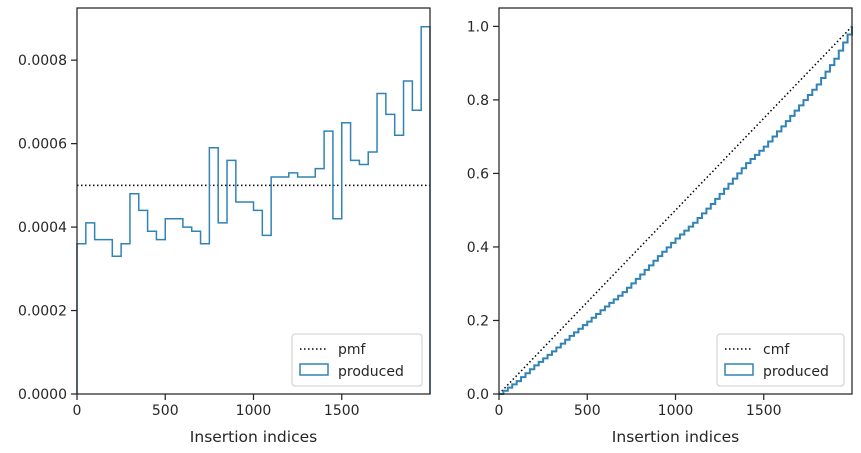 The width and height of the screenshot is (861, 453). I want to click on y-tick-label: 0.0008, so click(42, 61).